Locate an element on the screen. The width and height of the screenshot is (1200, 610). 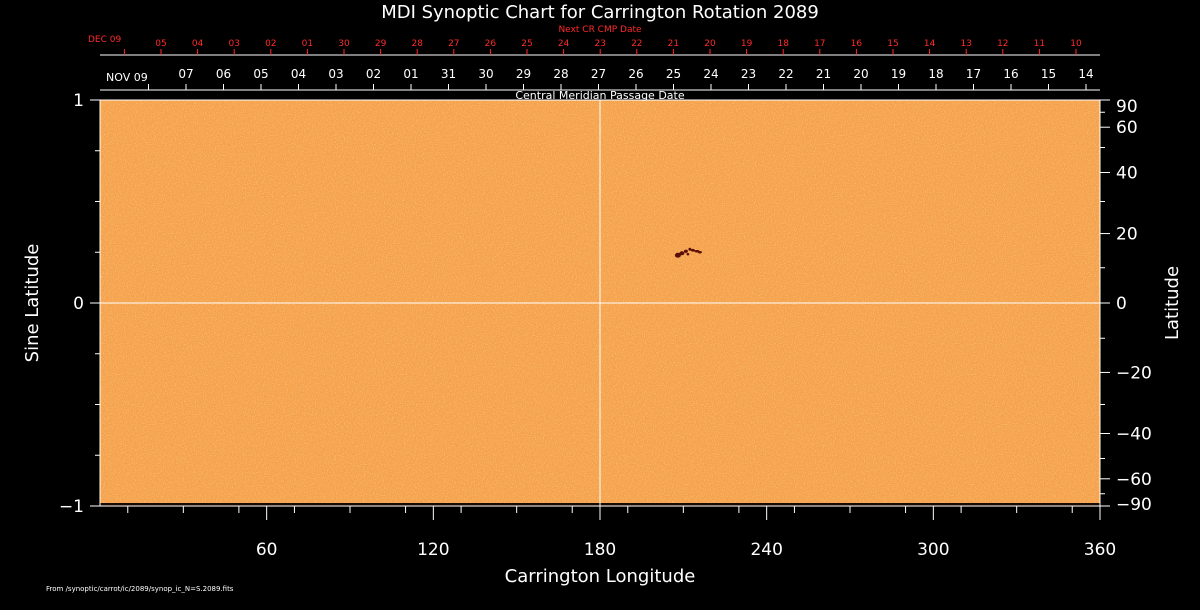
y-right-tick-label: −20 is located at coordinates (1134, 373).